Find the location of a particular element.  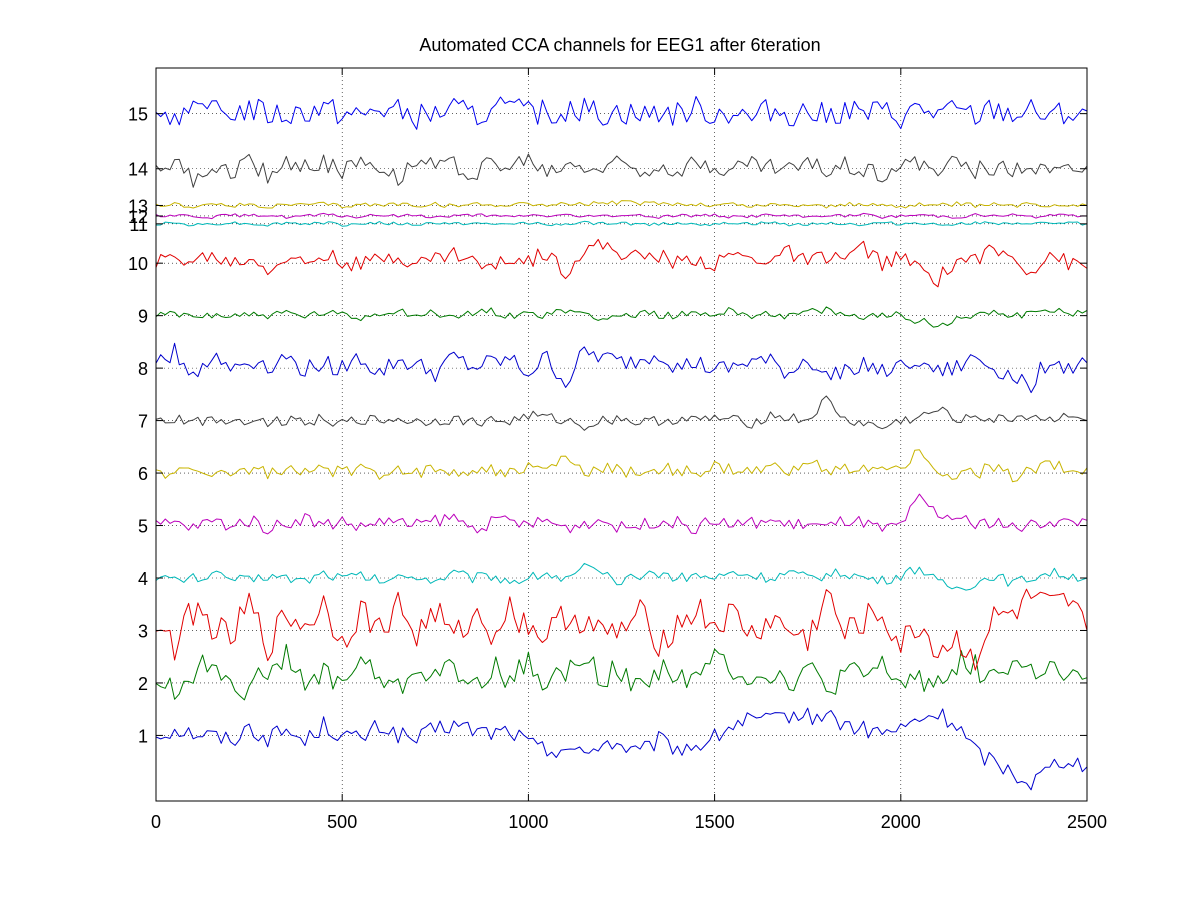

y-tick-label: 13 is located at coordinates (138, 206).